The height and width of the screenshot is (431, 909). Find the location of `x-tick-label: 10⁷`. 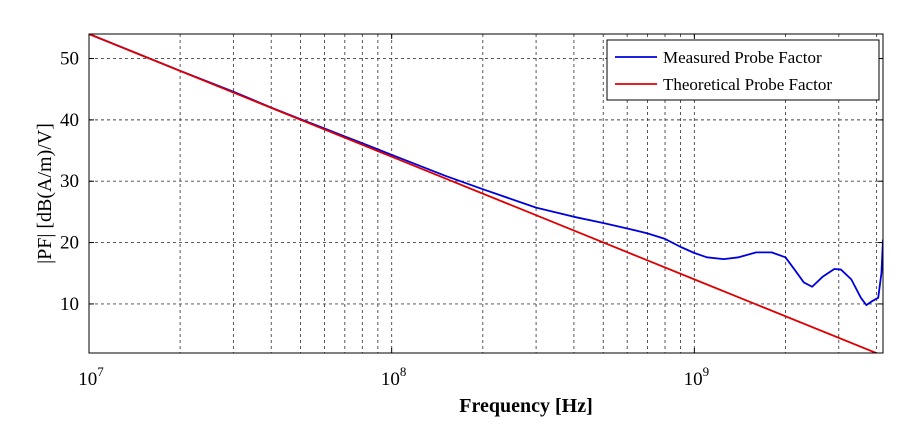

x-tick-label: 10⁷ is located at coordinates (91, 377).